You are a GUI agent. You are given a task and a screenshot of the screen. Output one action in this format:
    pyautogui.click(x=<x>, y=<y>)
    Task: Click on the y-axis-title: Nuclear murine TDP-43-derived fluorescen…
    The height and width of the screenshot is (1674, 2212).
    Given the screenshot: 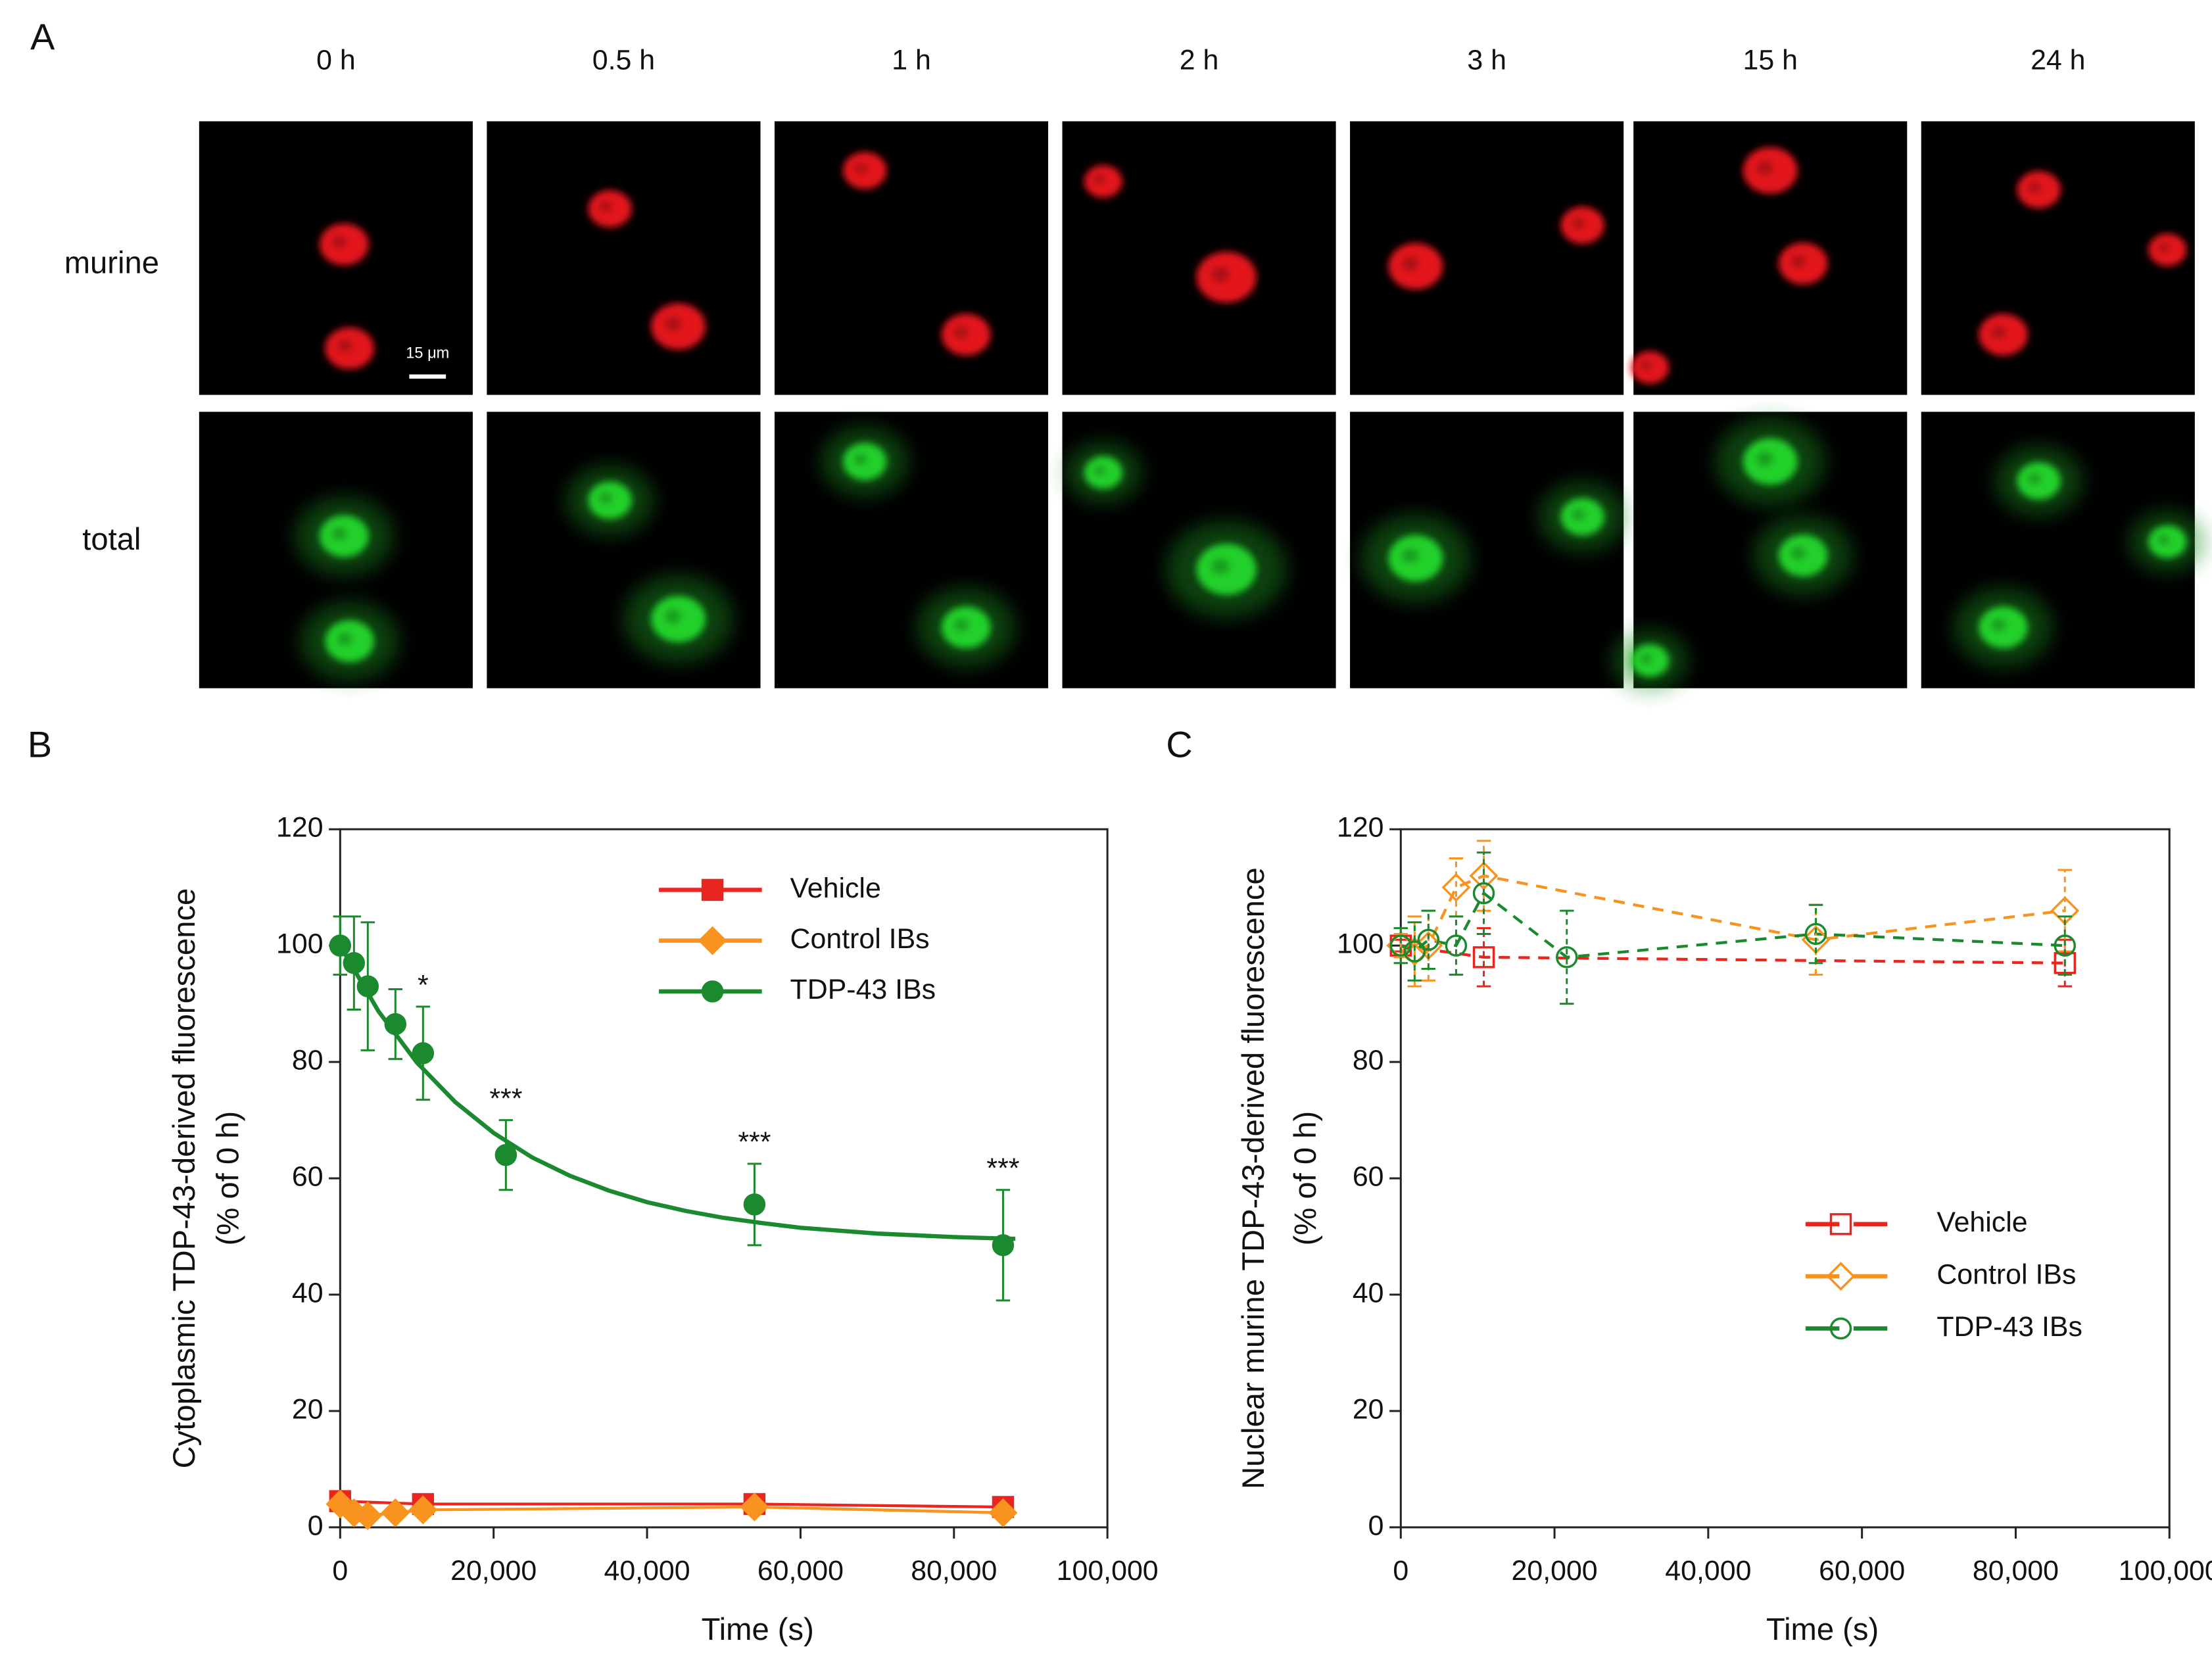 What is the action you would take?
    pyautogui.click(x=1253, y=1178)
    